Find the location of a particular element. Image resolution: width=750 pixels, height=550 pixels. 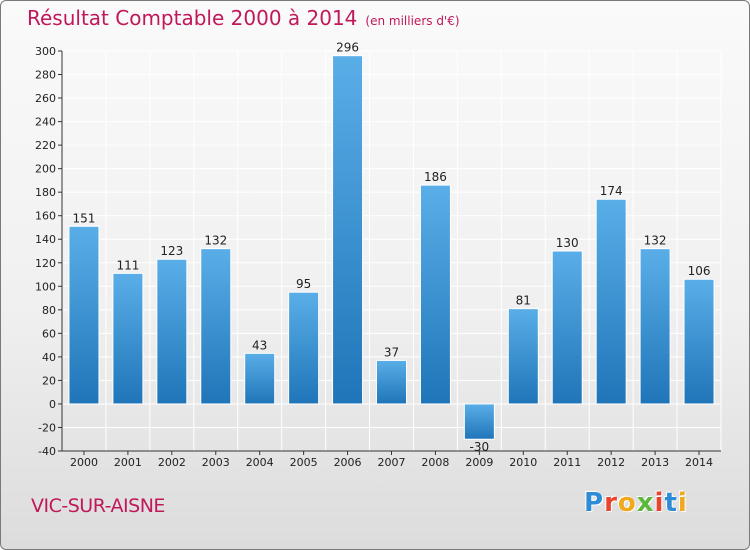

y-tick-label: 120 is located at coordinates (45, 263).